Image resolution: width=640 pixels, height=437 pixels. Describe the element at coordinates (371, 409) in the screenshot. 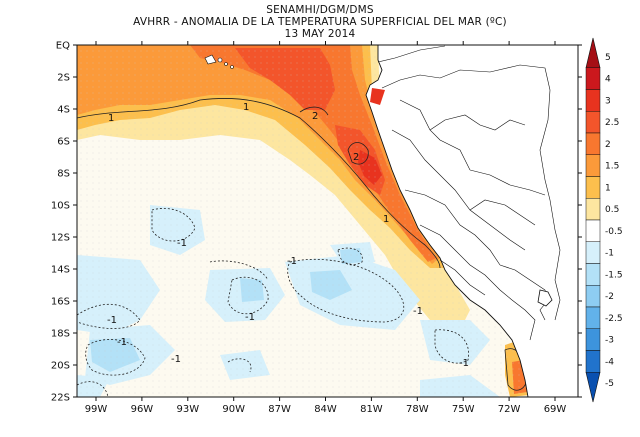

I see `lon-tick-label: 81W` at that location.